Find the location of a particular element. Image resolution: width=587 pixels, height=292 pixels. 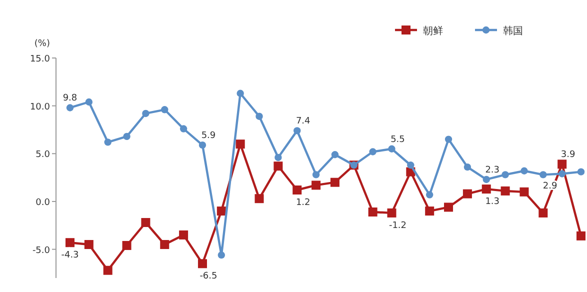

data-label: 7.4 is located at coordinates (303, 121).